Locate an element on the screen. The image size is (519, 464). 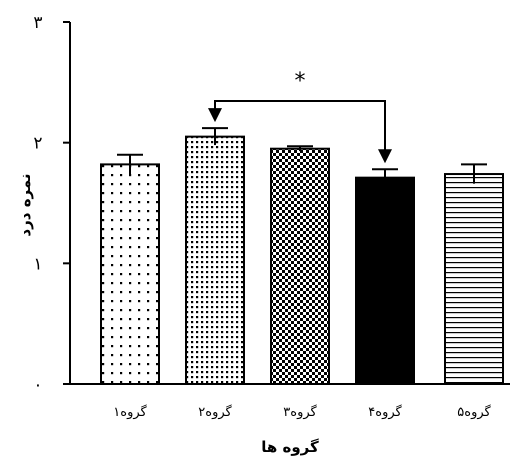
significance-star: * is located at coordinates (300, 81).